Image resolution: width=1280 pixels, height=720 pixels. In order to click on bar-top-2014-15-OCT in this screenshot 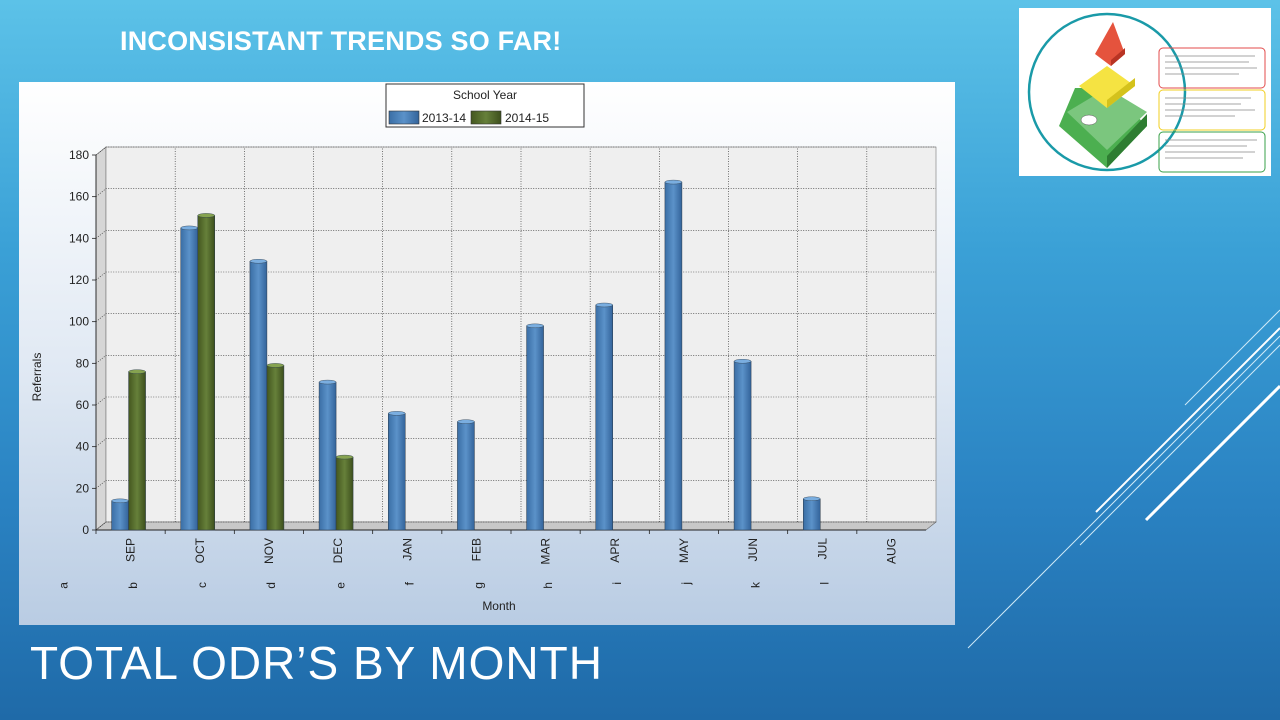, I will do `click(206, 215)`.